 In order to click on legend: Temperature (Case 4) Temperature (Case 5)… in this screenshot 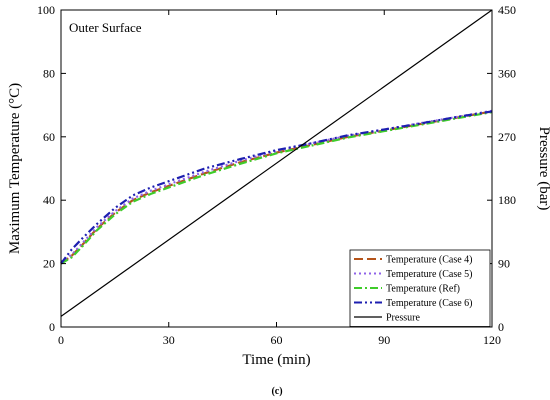, I will do `click(420, 288)`.